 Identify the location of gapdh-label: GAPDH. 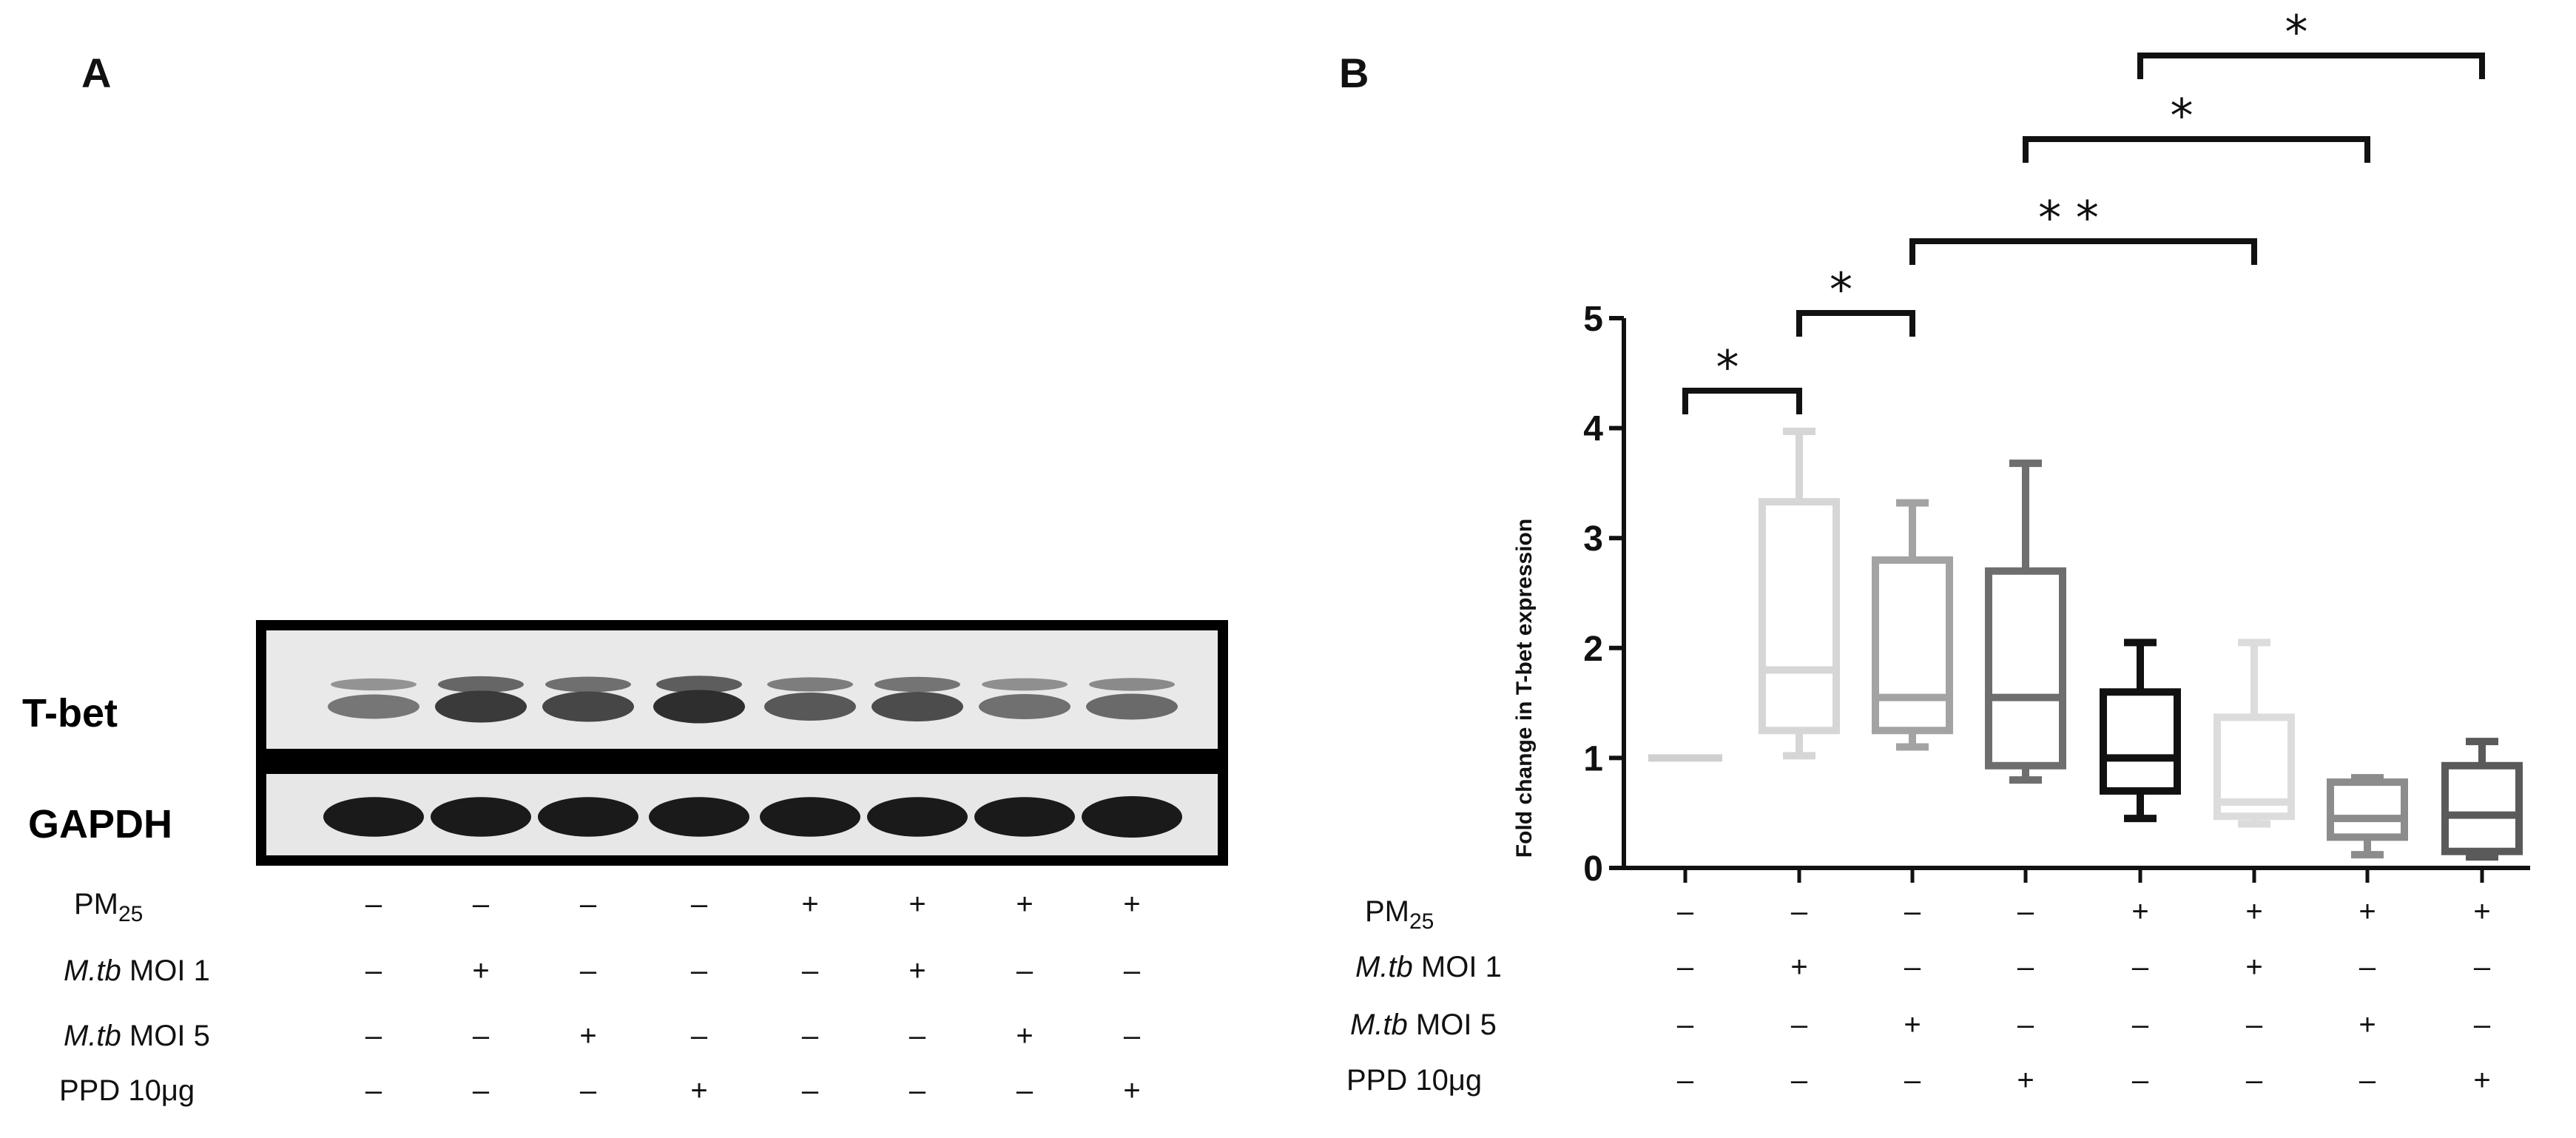
(100, 824).